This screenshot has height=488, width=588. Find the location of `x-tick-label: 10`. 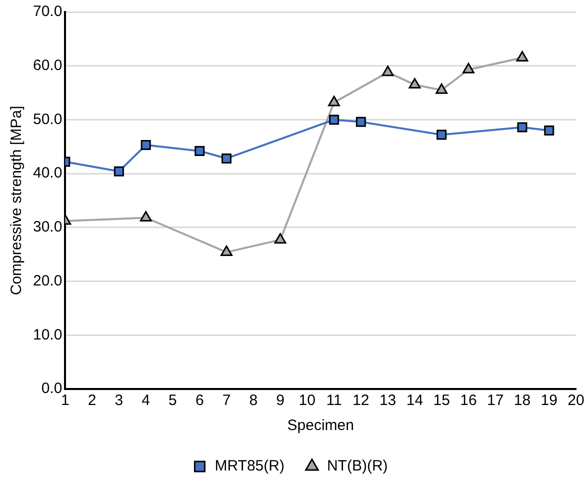

x-tick-label: 10 is located at coordinates (307, 401).